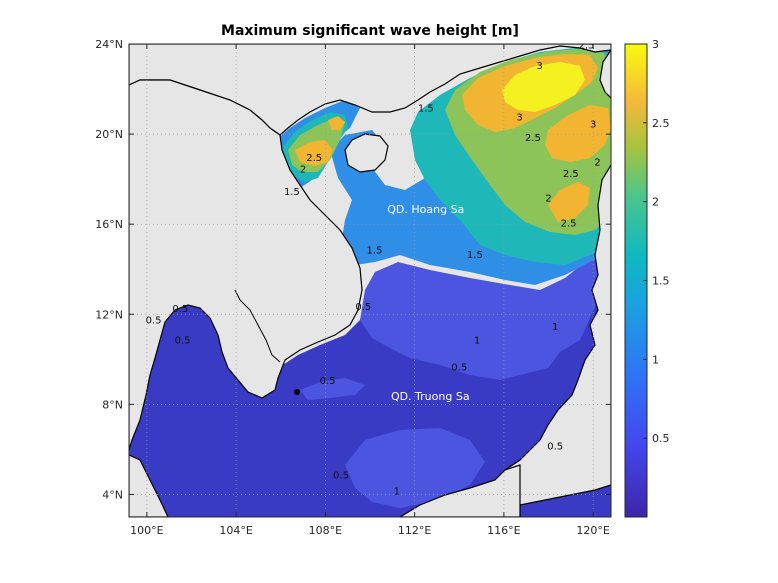  What do you see at coordinates (592, 530) in the screenshot?
I see `x-tick-label: 120°E` at bounding box center [592, 530].